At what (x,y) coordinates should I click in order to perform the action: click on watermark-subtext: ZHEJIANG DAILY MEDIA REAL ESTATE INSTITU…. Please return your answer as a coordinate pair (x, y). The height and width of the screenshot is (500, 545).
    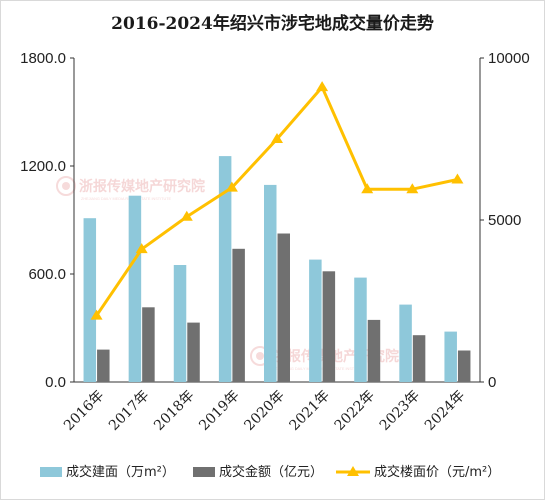
    Looking at the image, I should click on (126, 199).